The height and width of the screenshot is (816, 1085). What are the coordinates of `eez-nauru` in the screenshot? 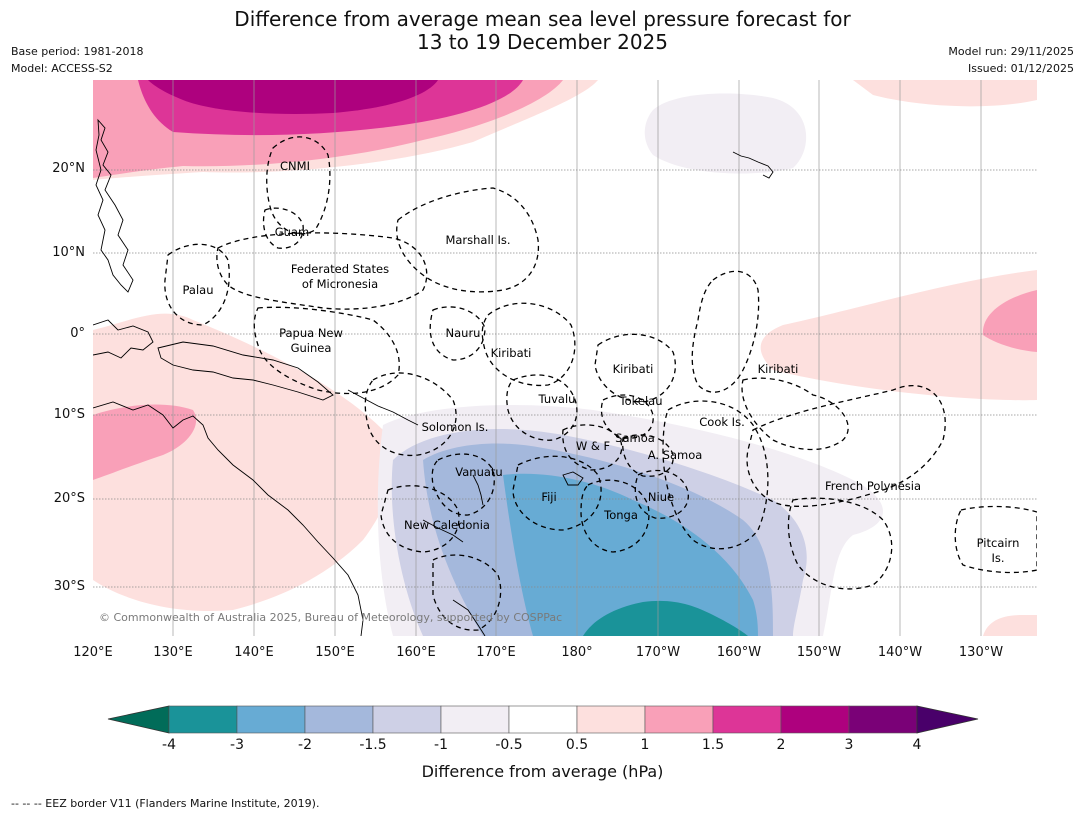 It's located at (457, 333).